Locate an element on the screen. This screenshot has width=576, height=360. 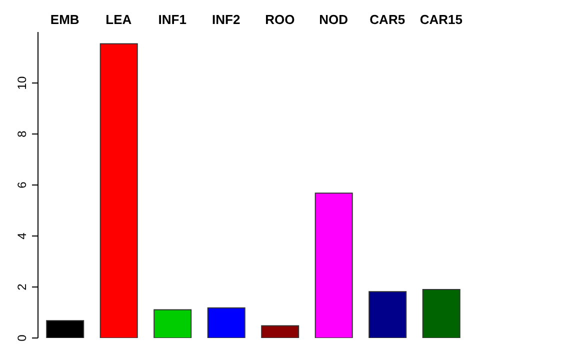
x-tick-label: NOD is located at coordinates (333, 19).